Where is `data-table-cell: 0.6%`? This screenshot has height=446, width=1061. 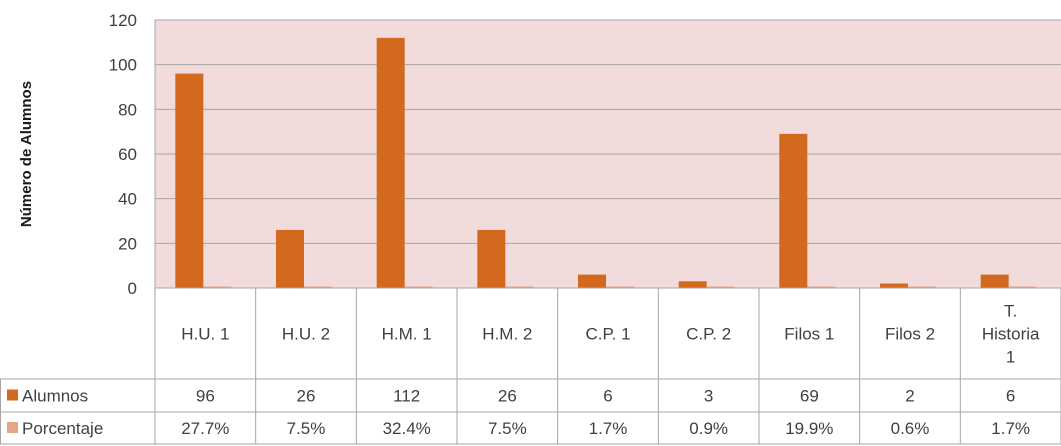 data-table-cell: 0.6% is located at coordinates (910, 428).